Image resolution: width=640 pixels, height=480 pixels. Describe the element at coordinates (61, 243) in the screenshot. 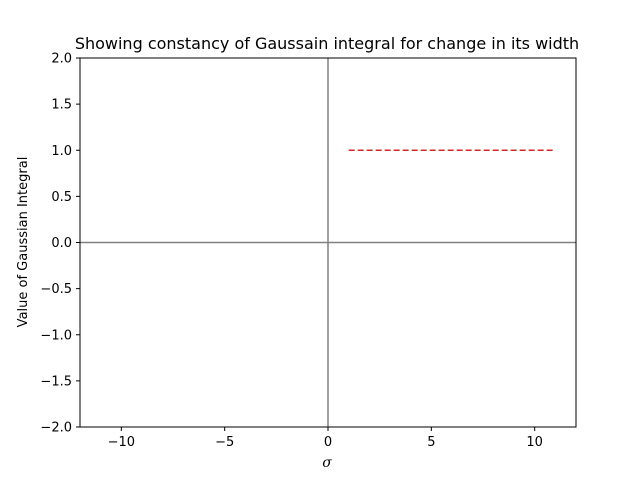

I see `y-tick-label: 0.0` at that location.